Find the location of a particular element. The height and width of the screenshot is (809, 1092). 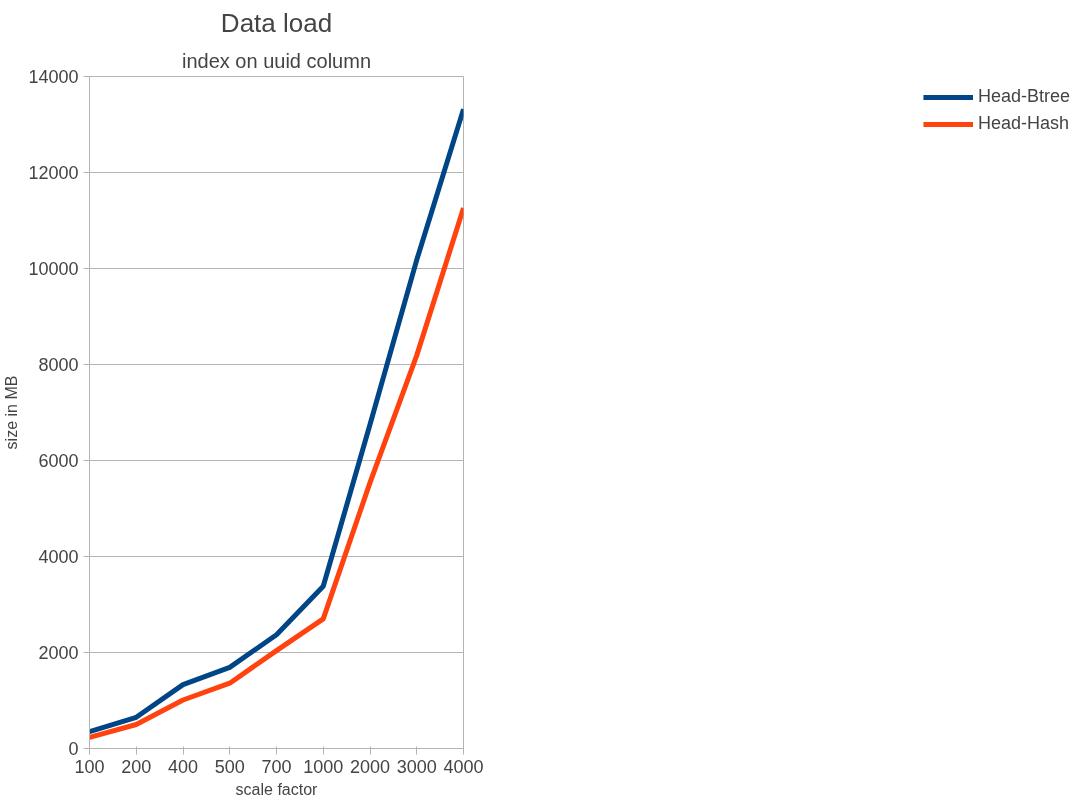

legend-label: Head-Hash is located at coordinates (1023, 123).